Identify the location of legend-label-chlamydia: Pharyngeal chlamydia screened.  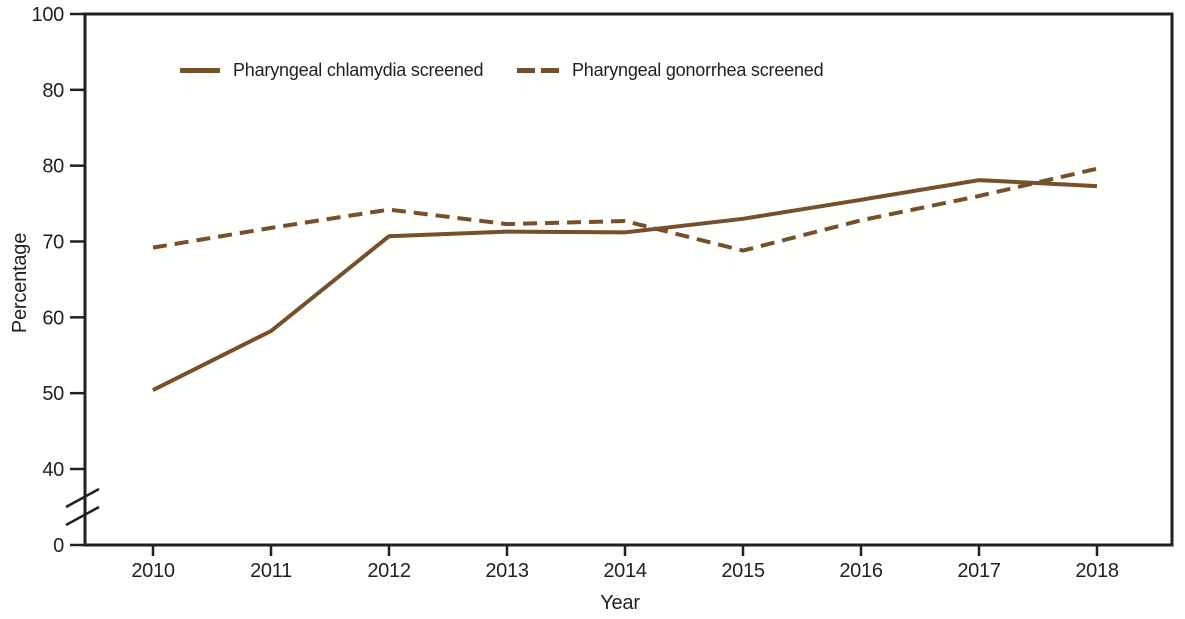
(358, 69).